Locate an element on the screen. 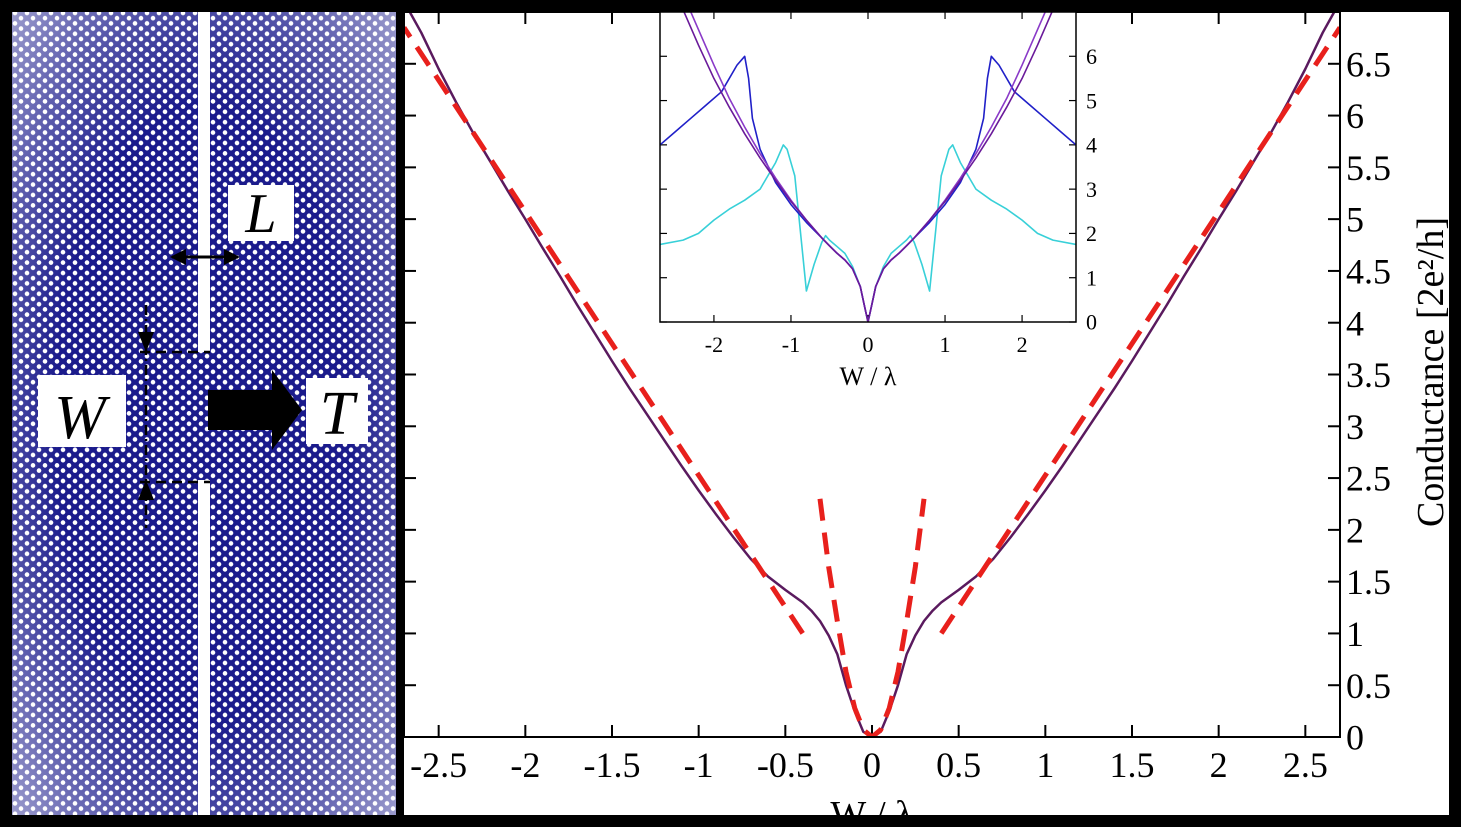 This screenshot has height=827, width=1461. x-tick-label: 2.5 is located at coordinates (1305, 765).